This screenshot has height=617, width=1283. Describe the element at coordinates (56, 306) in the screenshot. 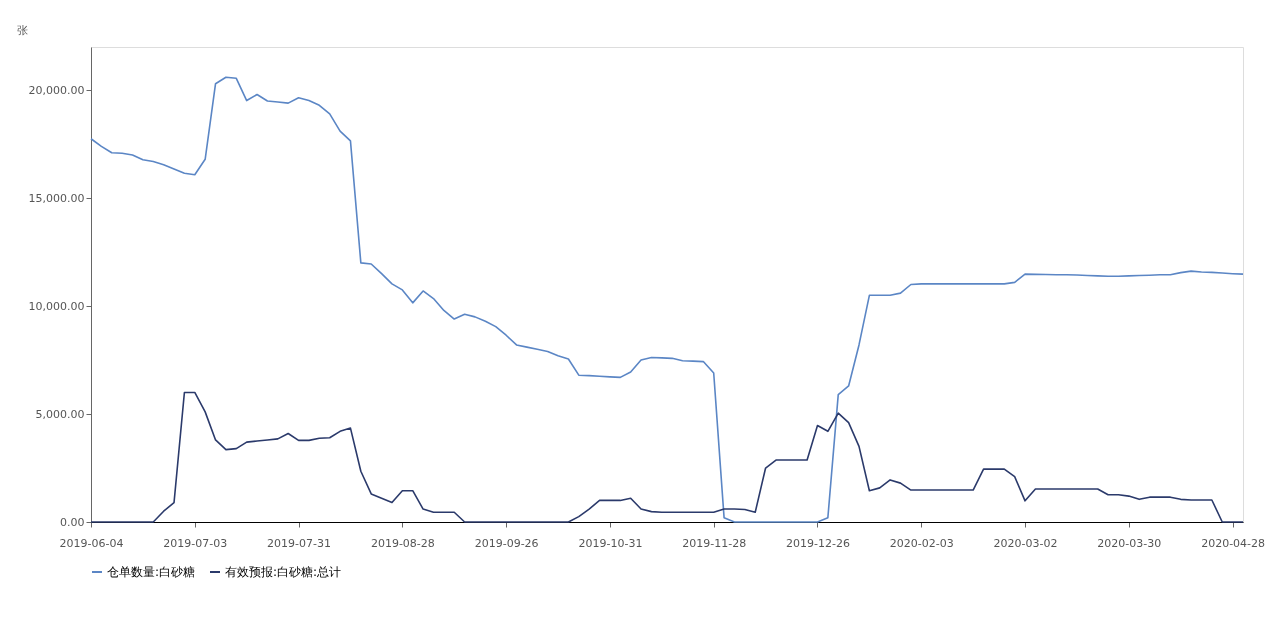

I see `y-tick-label: 10,000.00` at that location.